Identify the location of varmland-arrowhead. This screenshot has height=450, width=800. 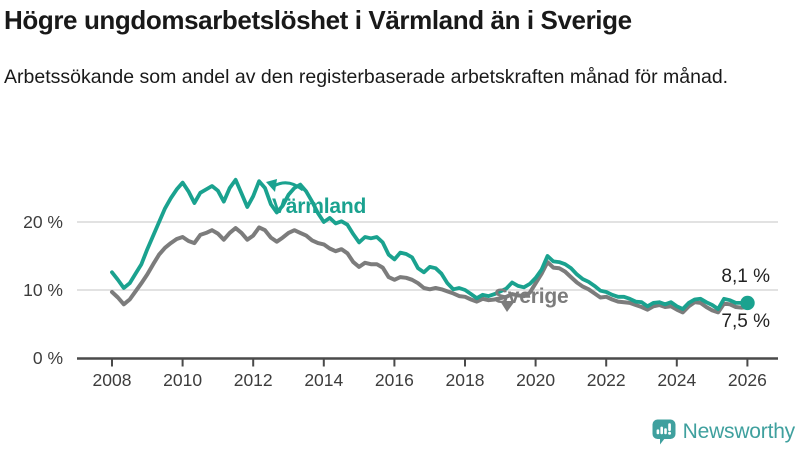
(271, 185).